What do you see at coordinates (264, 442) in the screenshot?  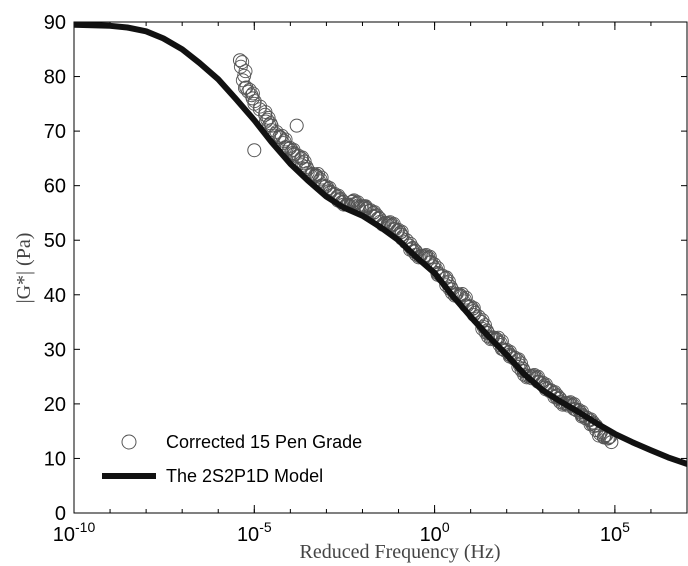 I see `legend-label-scatter: Corrected 15 Pen Grade` at bounding box center [264, 442].